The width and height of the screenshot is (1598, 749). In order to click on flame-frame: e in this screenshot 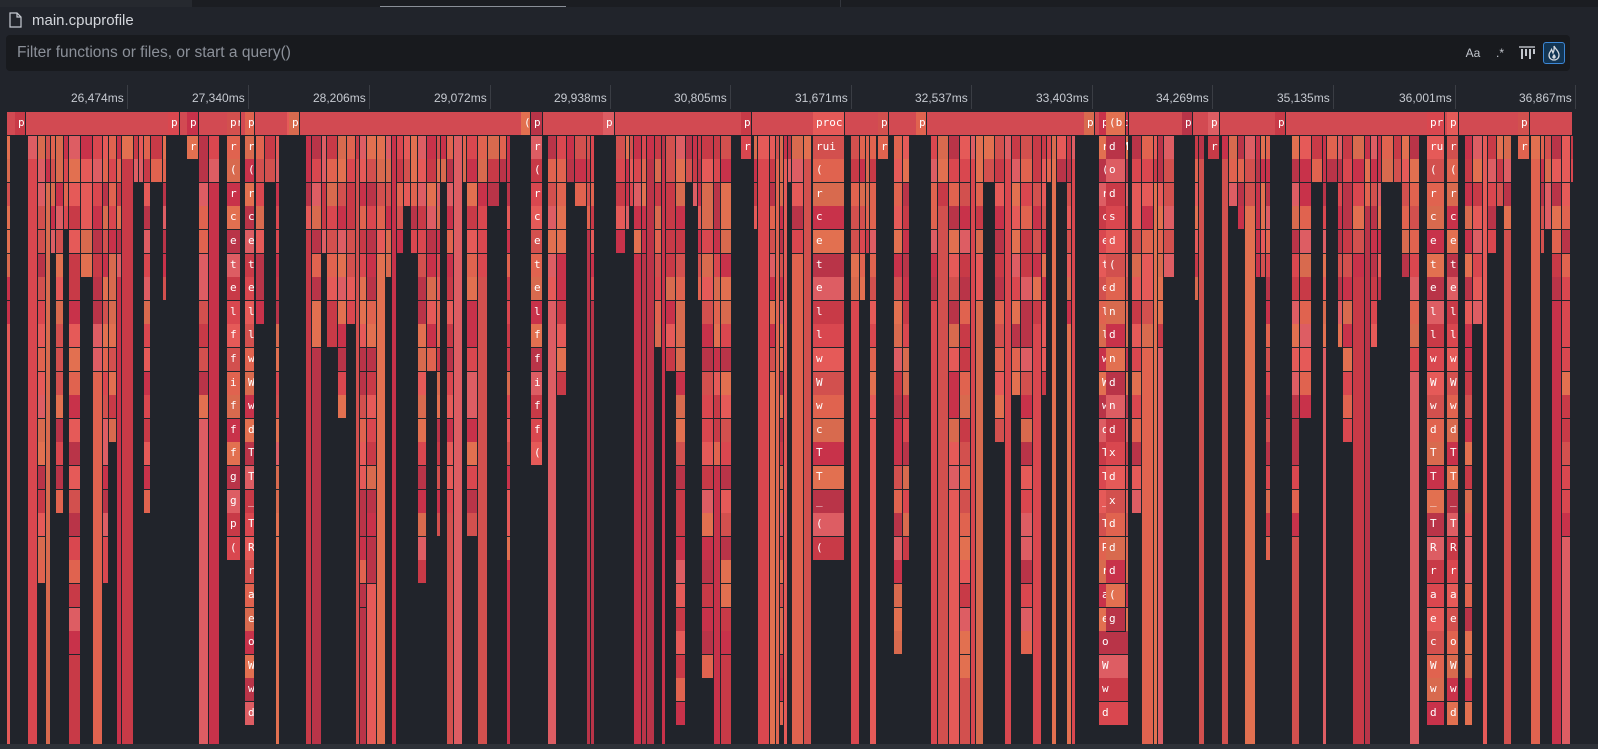, I will do `click(250, 289)`.